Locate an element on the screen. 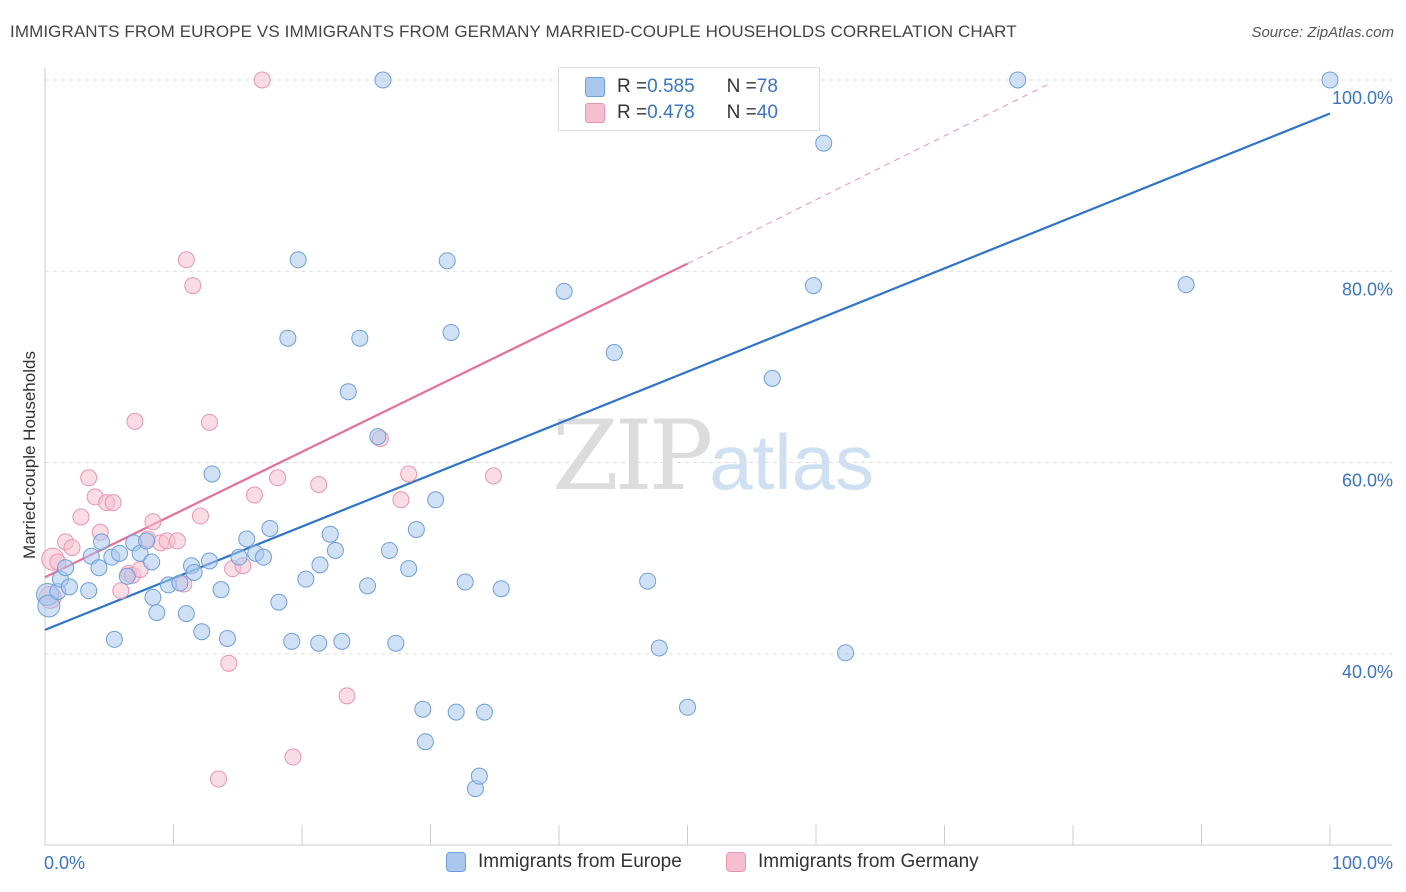  stats-row-europe: R = 0.585 N = 78 is located at coordinates (681, 87).